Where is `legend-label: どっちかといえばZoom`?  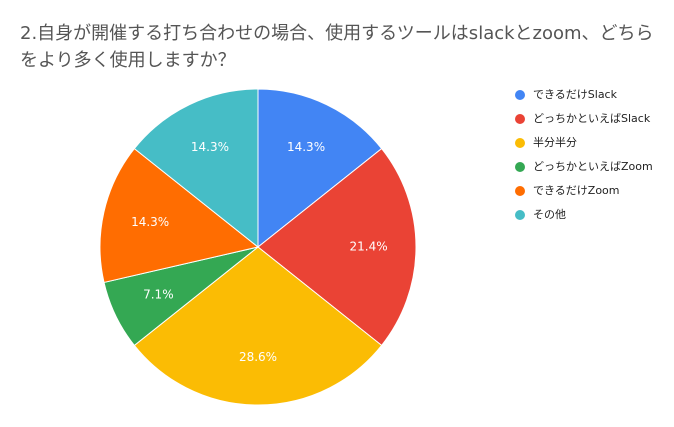 legend-label: どっちかといえばZoom is located at coordinates (593, 166).